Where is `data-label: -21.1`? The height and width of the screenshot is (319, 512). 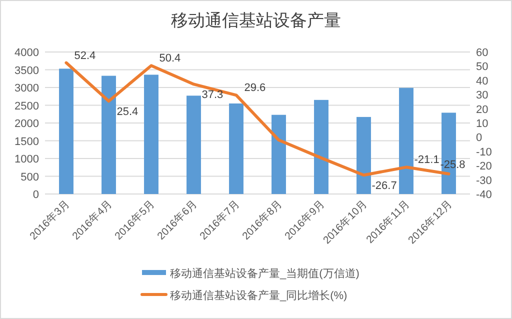 data-label: -21.1 is located at coordinates (427, 160).